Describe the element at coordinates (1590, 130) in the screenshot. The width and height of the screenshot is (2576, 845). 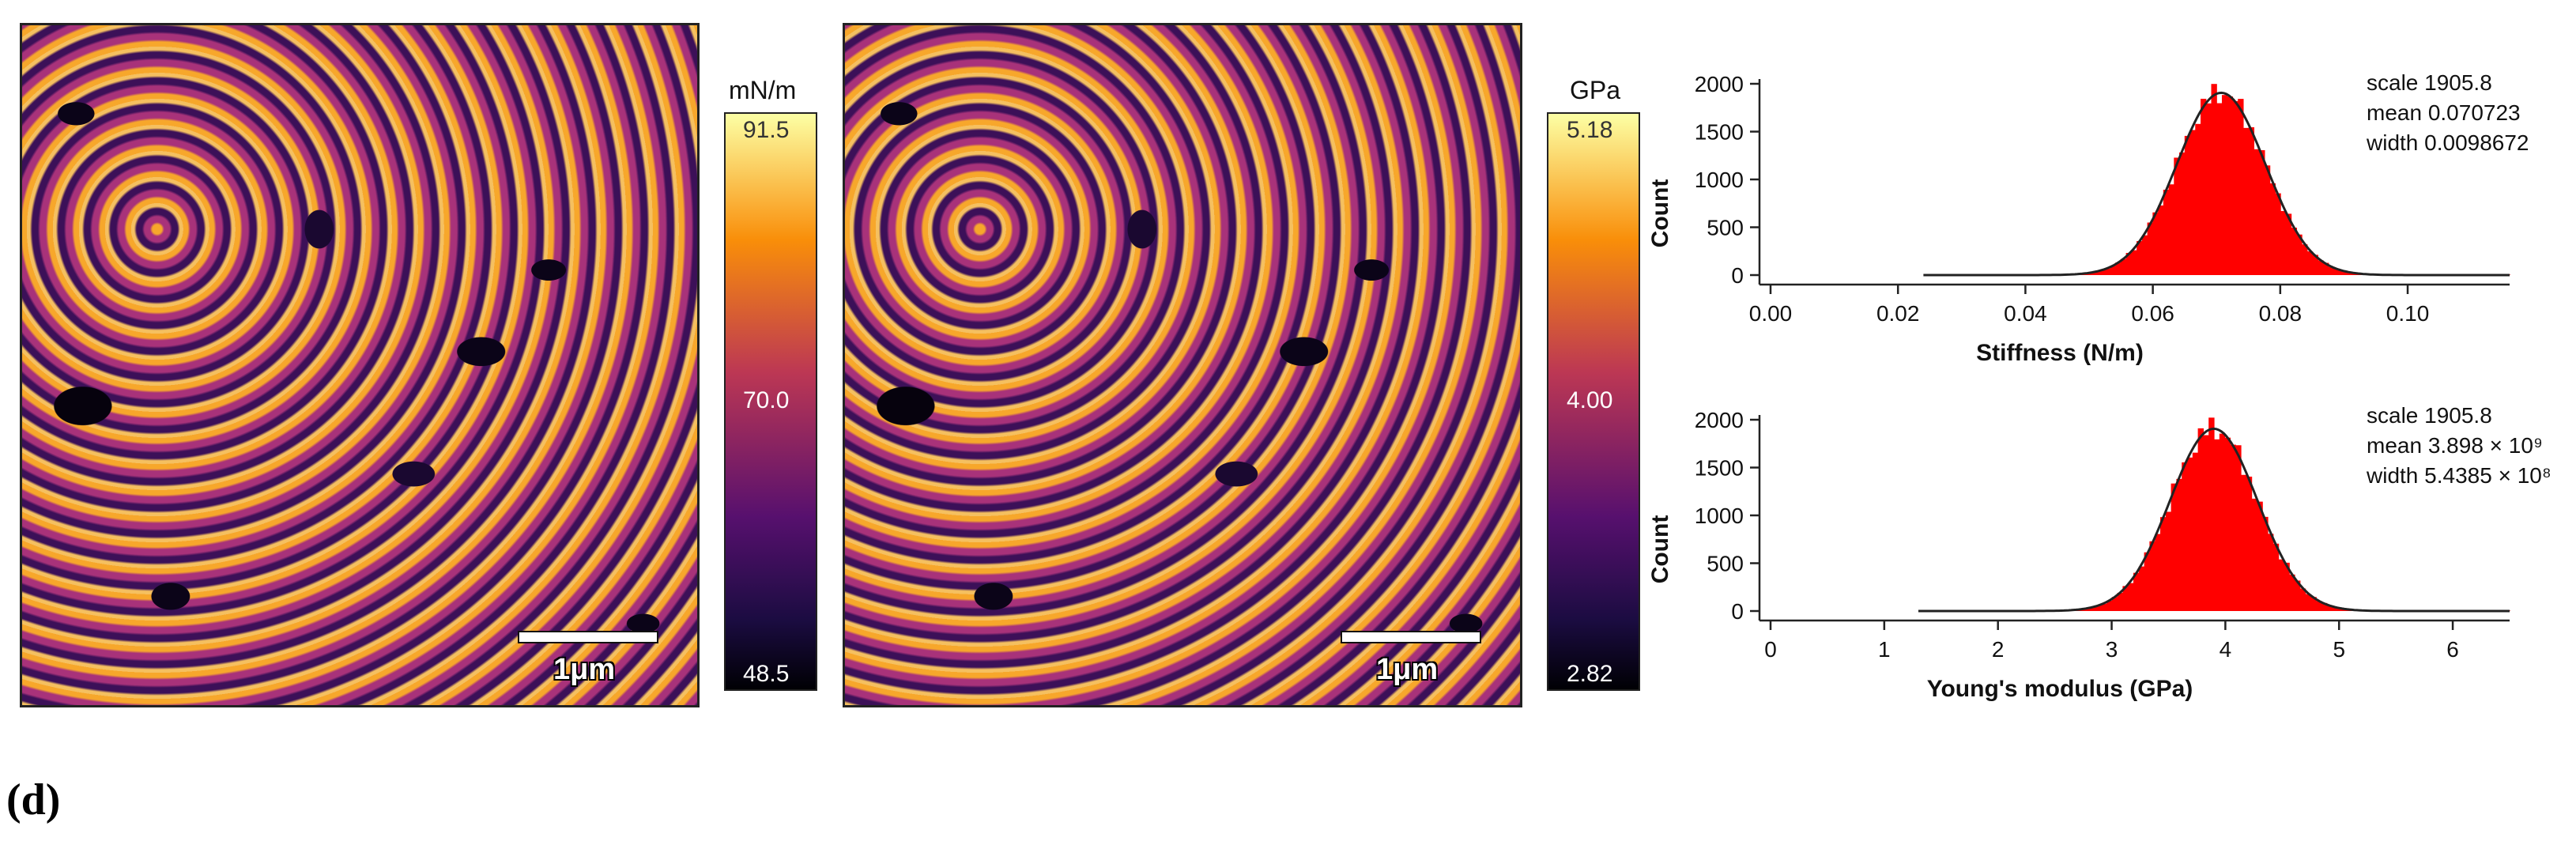
I see `modulus-colorbar-max: 5.18` at that location.